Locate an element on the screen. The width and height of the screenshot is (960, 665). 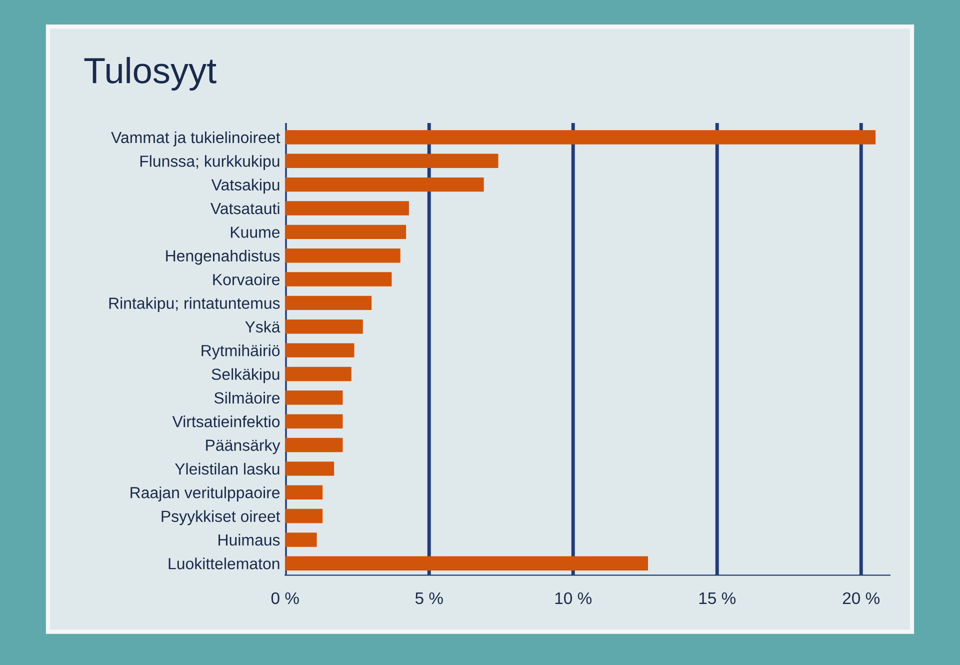
y-tick-label: Vammat ja tukielinoireet is located at coordinates (195, 138).